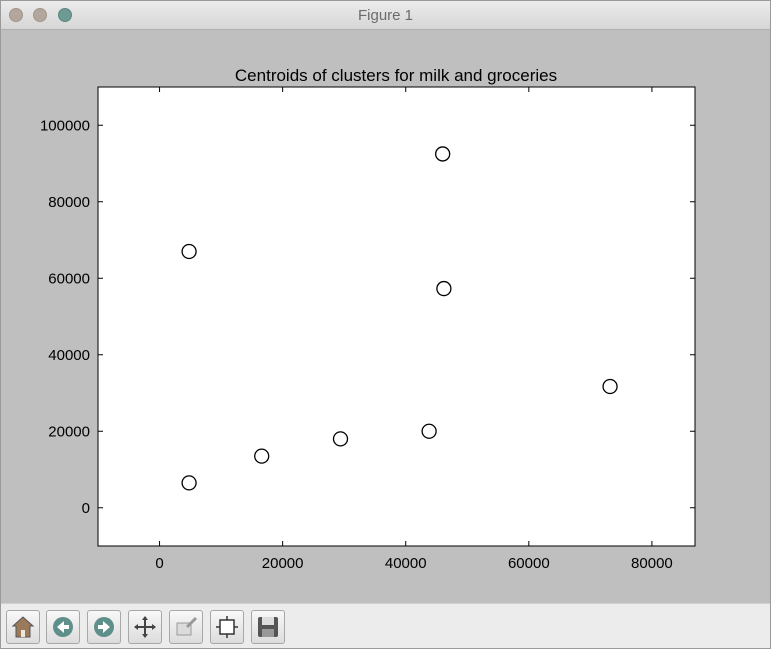 The height and width of the screenshot is (649, 771). I want to click on home-icon, so click(23, 627).